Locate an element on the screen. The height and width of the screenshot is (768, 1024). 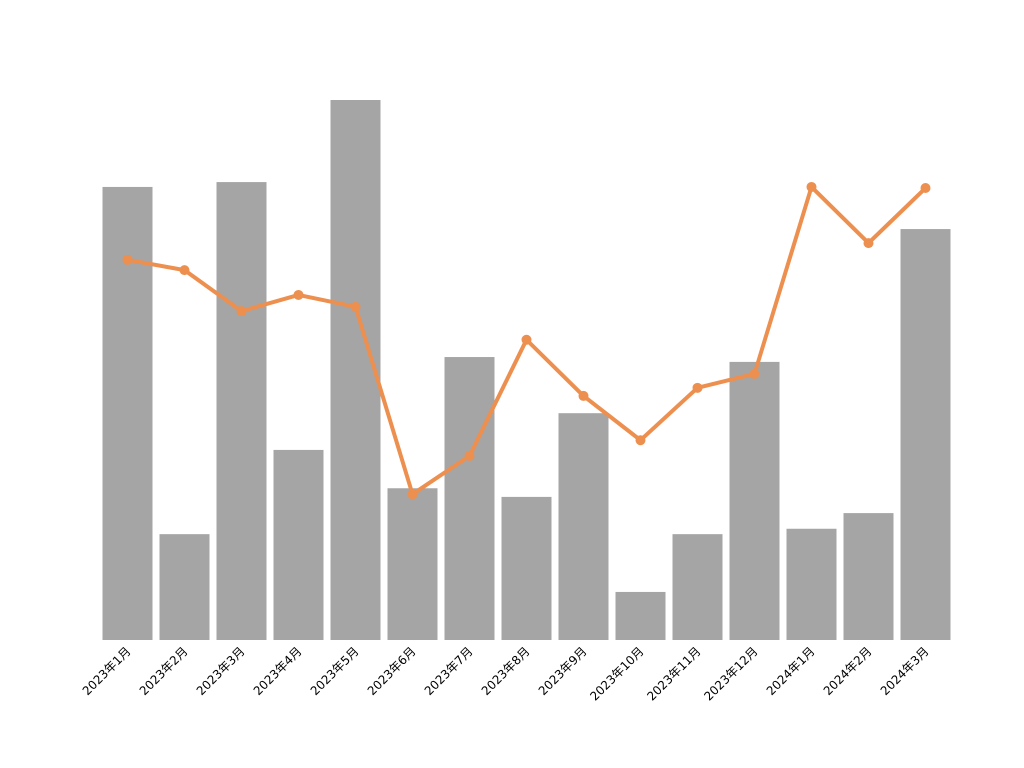
x-tick-label: 2023年12月 is located at coordinates (730, 673).